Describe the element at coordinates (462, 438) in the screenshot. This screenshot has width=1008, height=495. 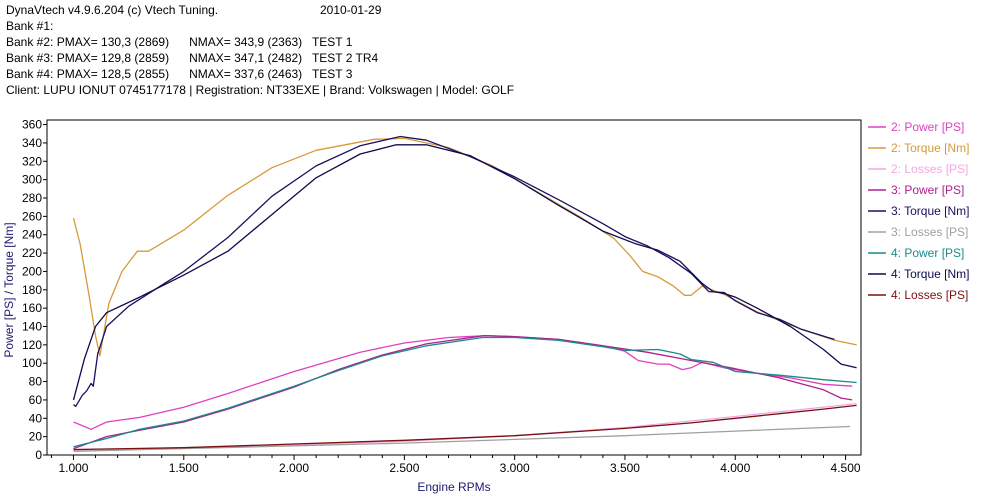
I see `series-line-3-losses-ps` at that location.